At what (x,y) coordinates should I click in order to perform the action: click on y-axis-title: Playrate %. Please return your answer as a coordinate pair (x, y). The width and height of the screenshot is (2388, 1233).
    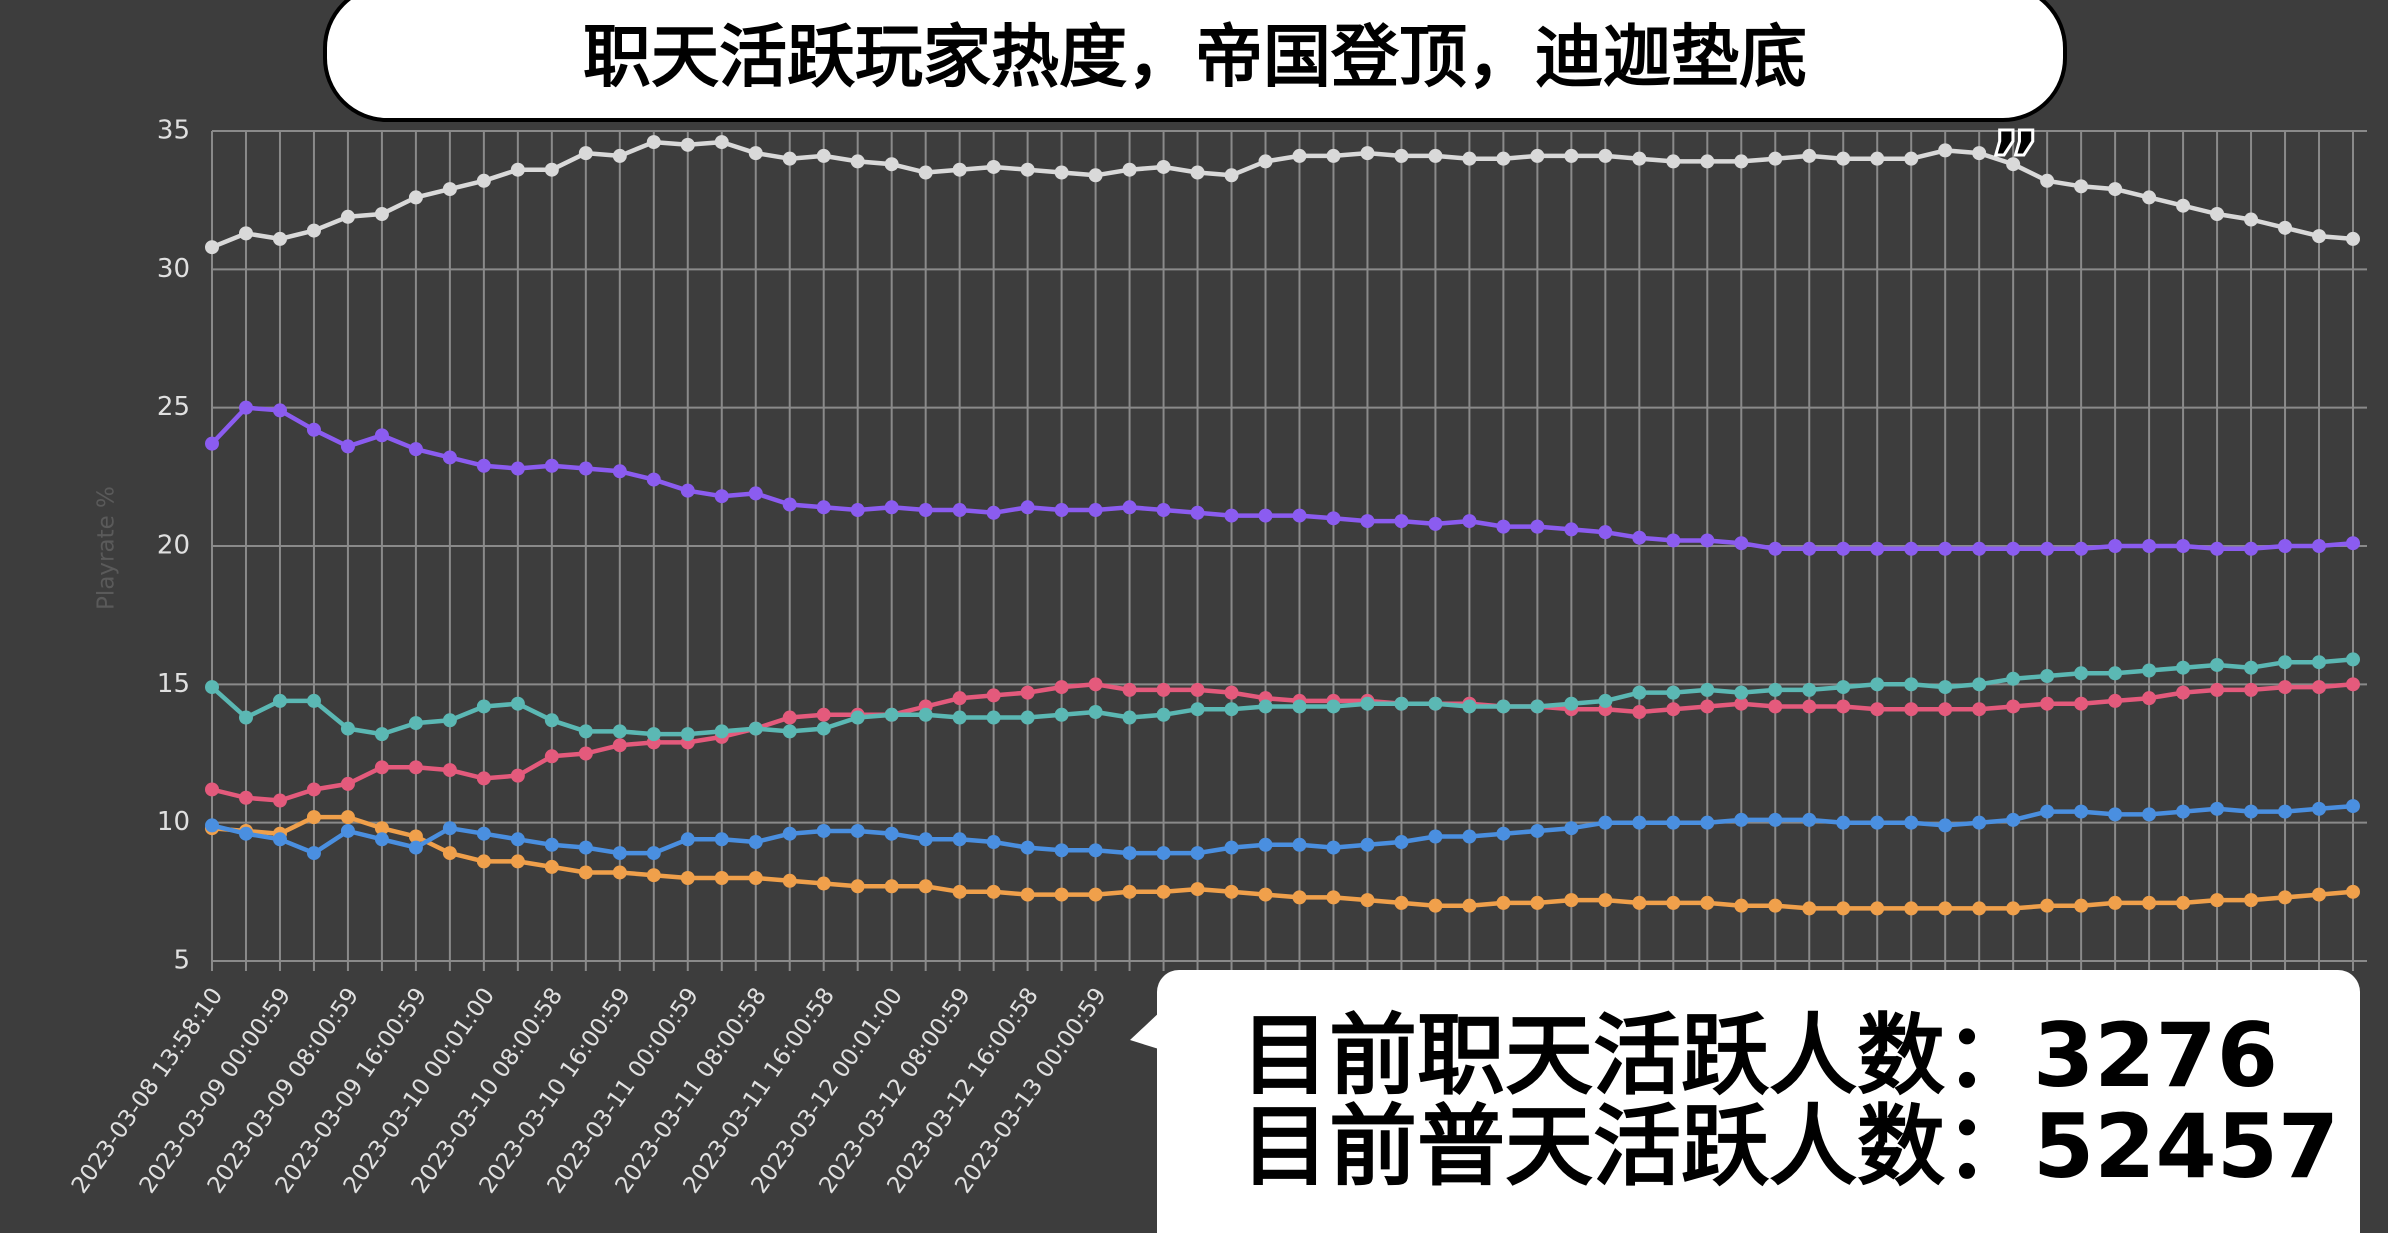
    Looking at the image, I should click on (107, 548).